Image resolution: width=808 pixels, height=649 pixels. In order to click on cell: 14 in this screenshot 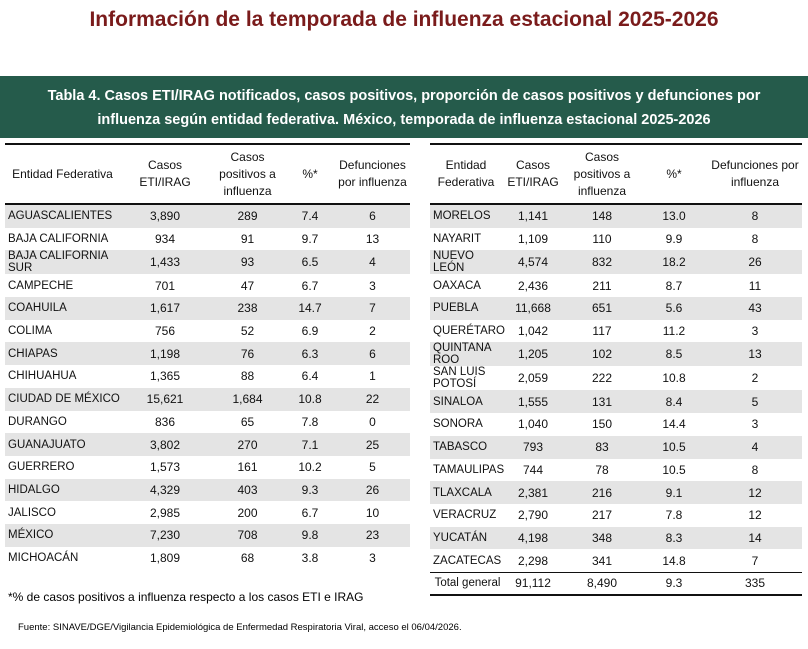, I will do `click(755, 538)`.